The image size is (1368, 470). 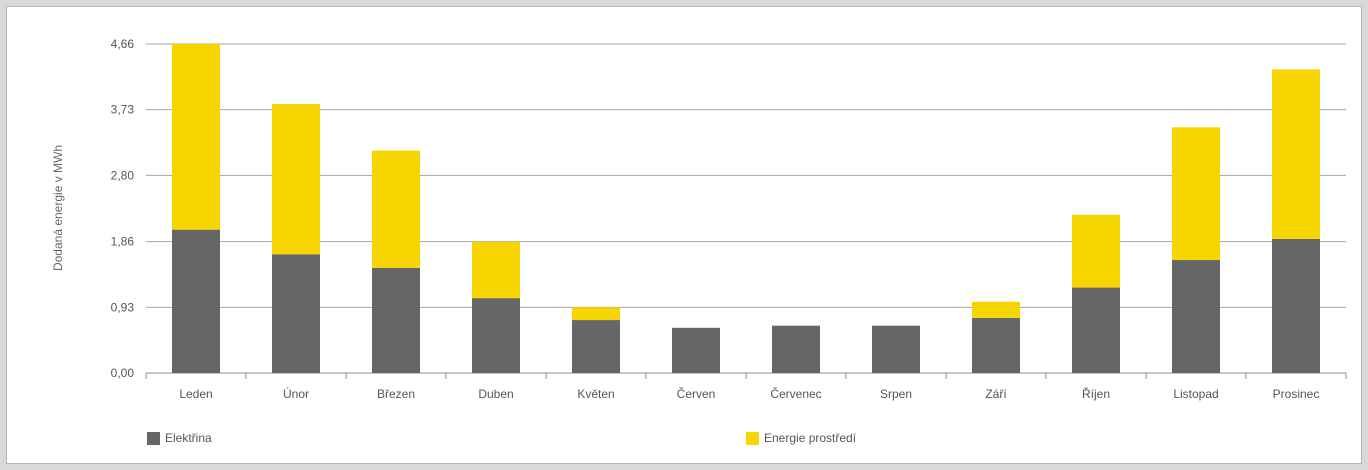 What do you see at coordinates (1195, 394) in the screenshot?
I see `x-tick-label: Listopad` at bounding box center [1195, 394].